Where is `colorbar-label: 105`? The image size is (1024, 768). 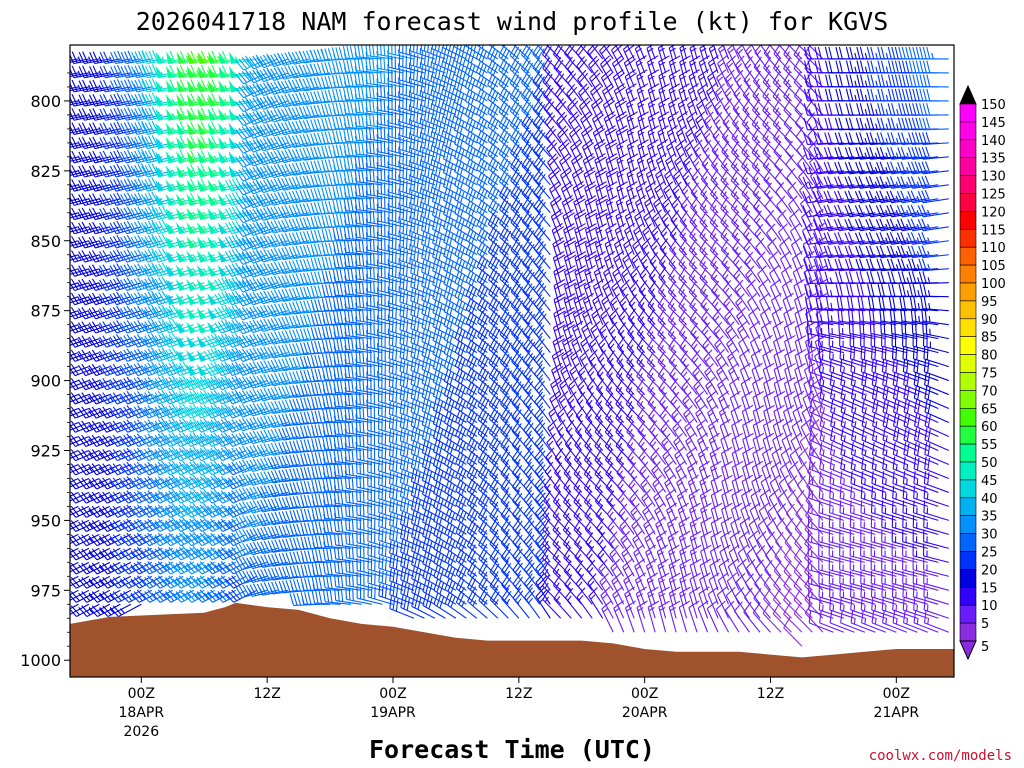
colorbar-label: 105 is located at coordinates (993, 266).